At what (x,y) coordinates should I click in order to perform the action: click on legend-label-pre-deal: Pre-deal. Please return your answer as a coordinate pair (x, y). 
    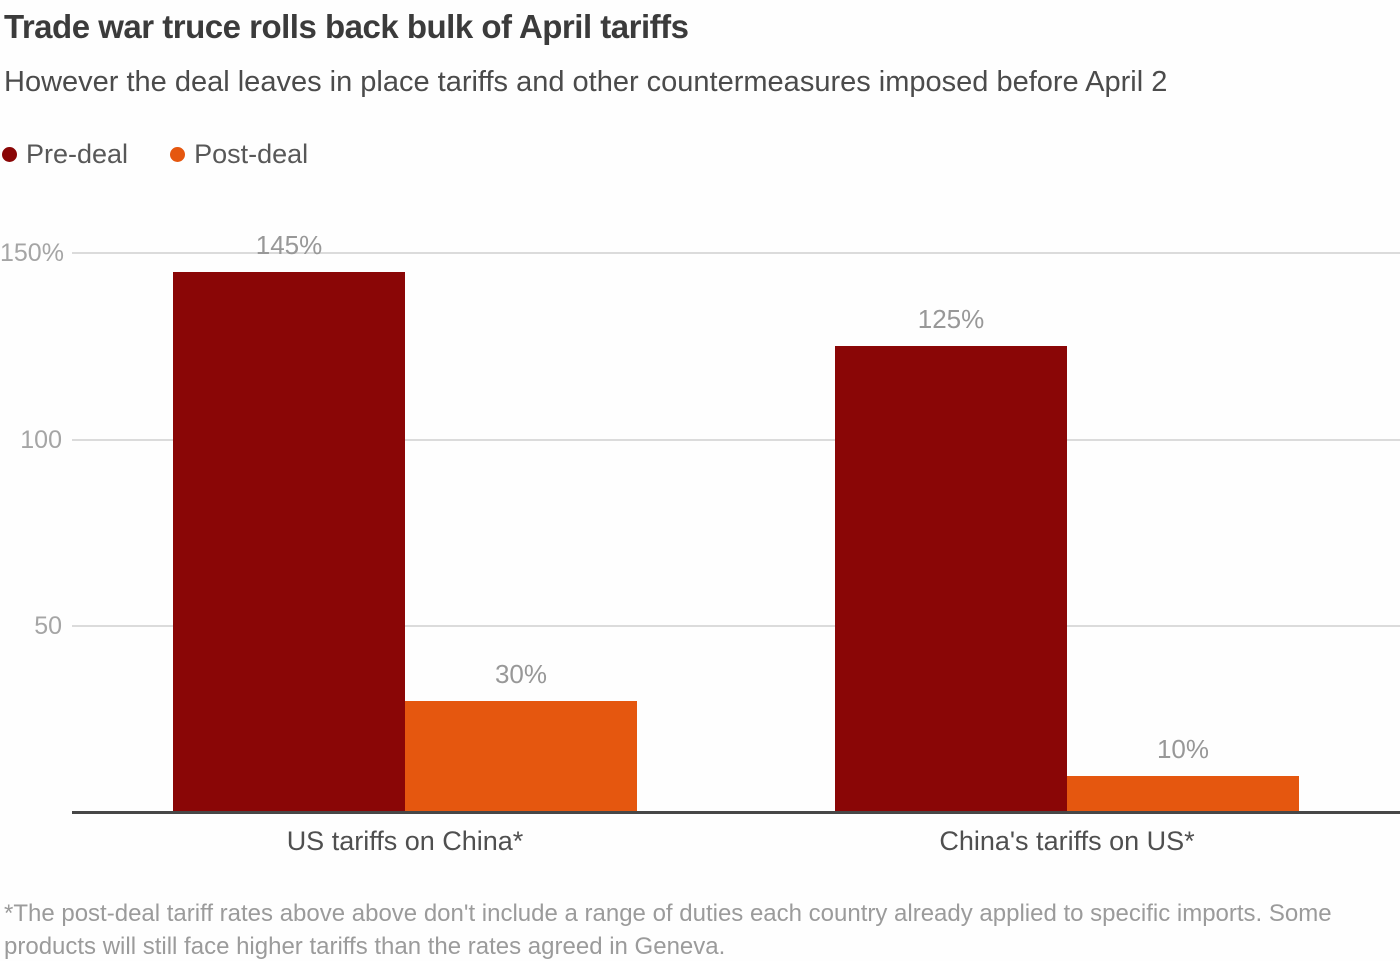
    Looking at the image, I should click on (77, 154).